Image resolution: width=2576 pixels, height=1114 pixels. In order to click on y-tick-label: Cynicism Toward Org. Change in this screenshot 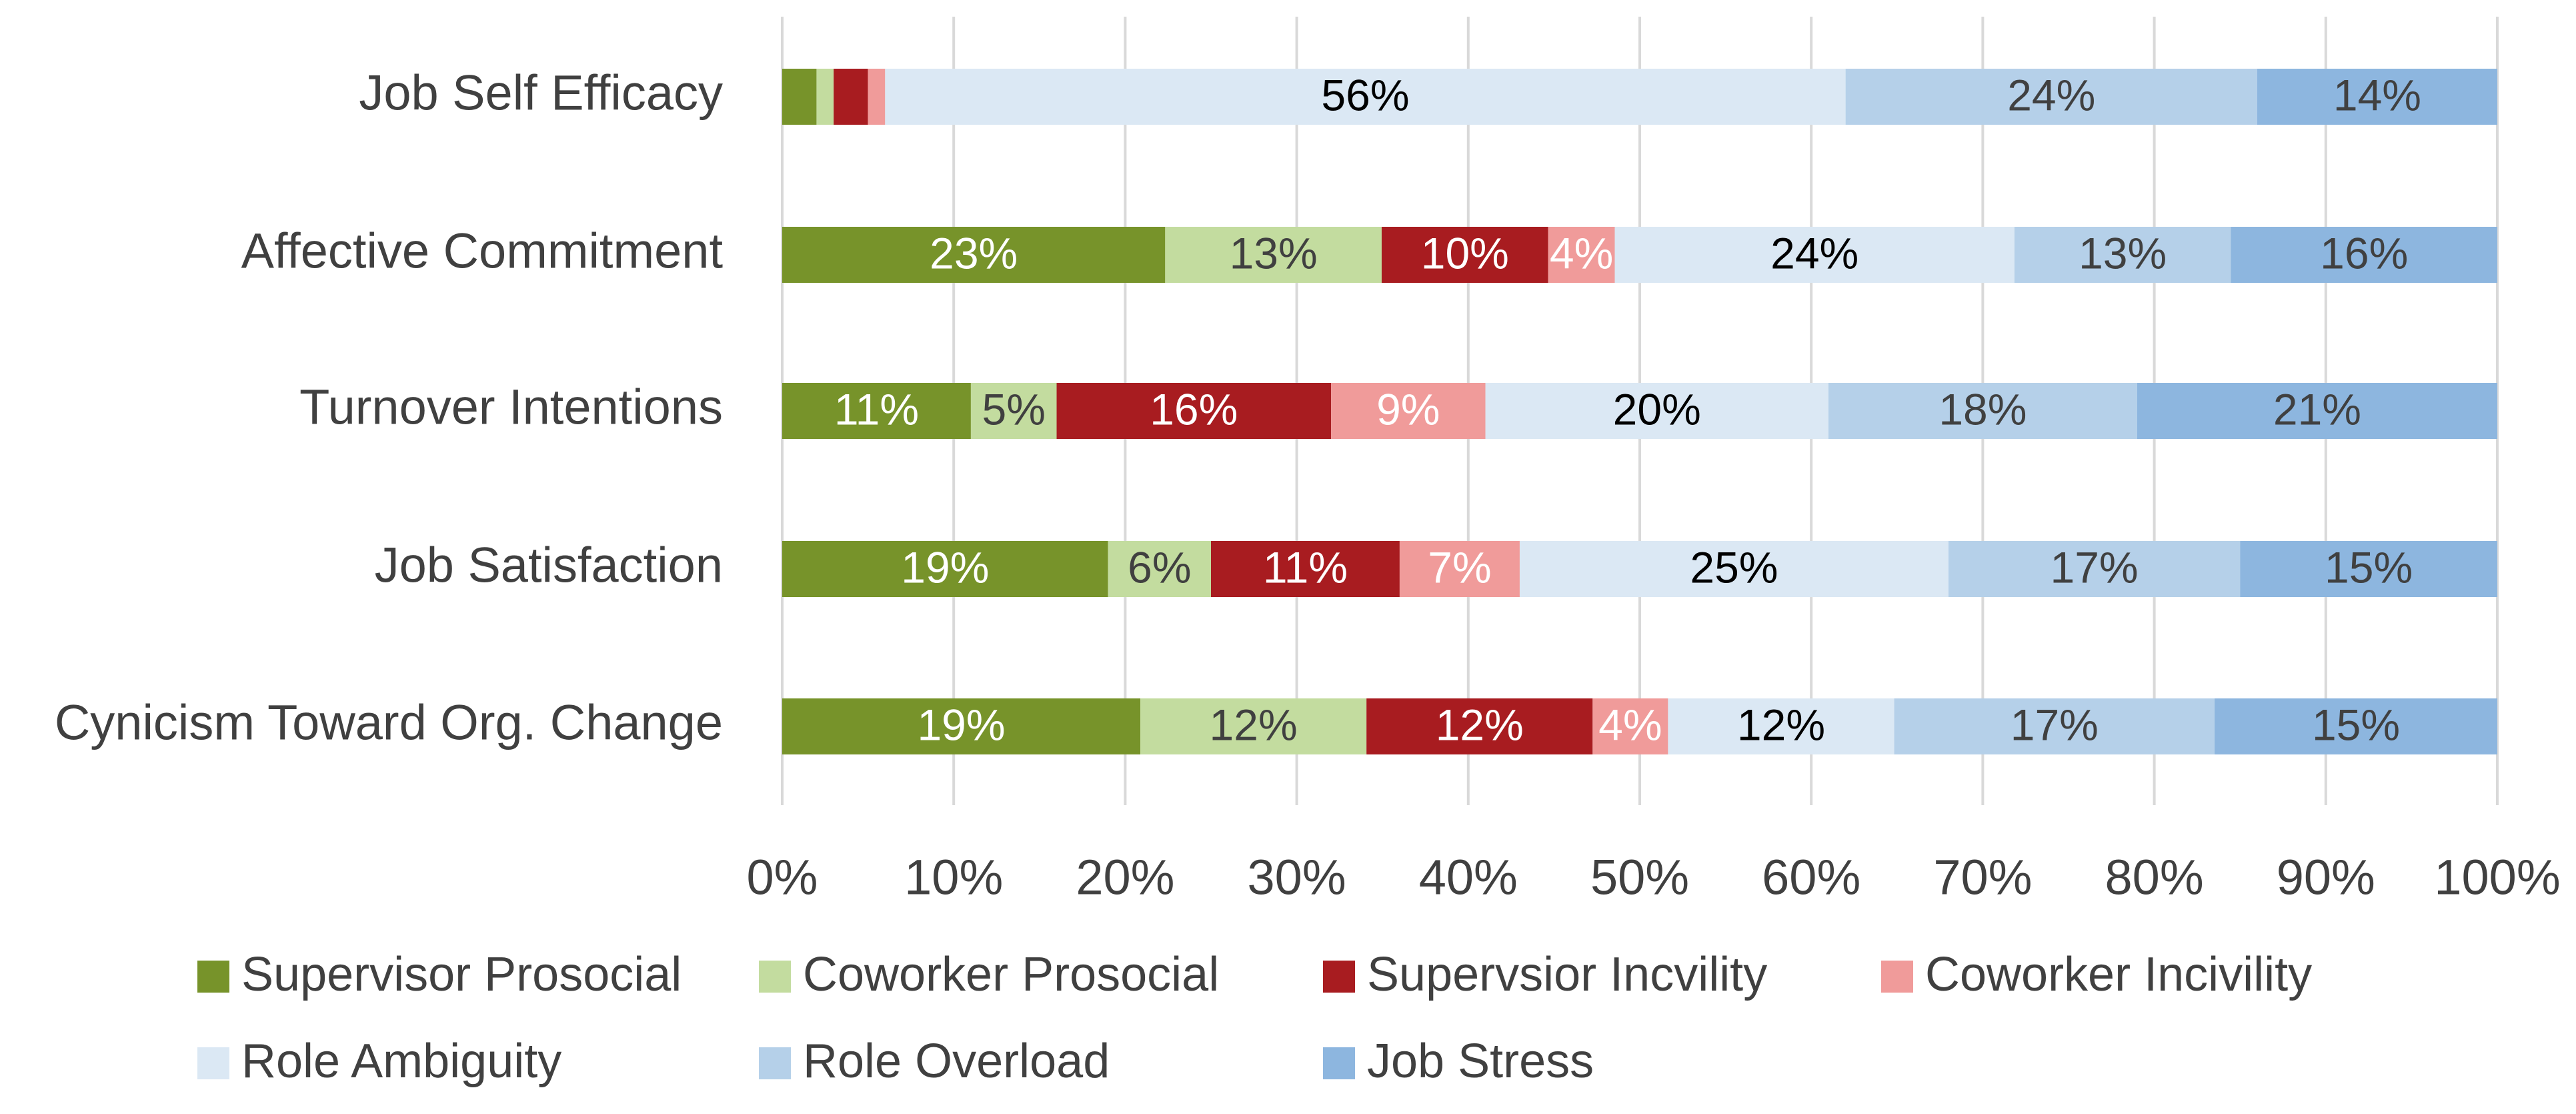, I will do `click(389, 722)`.